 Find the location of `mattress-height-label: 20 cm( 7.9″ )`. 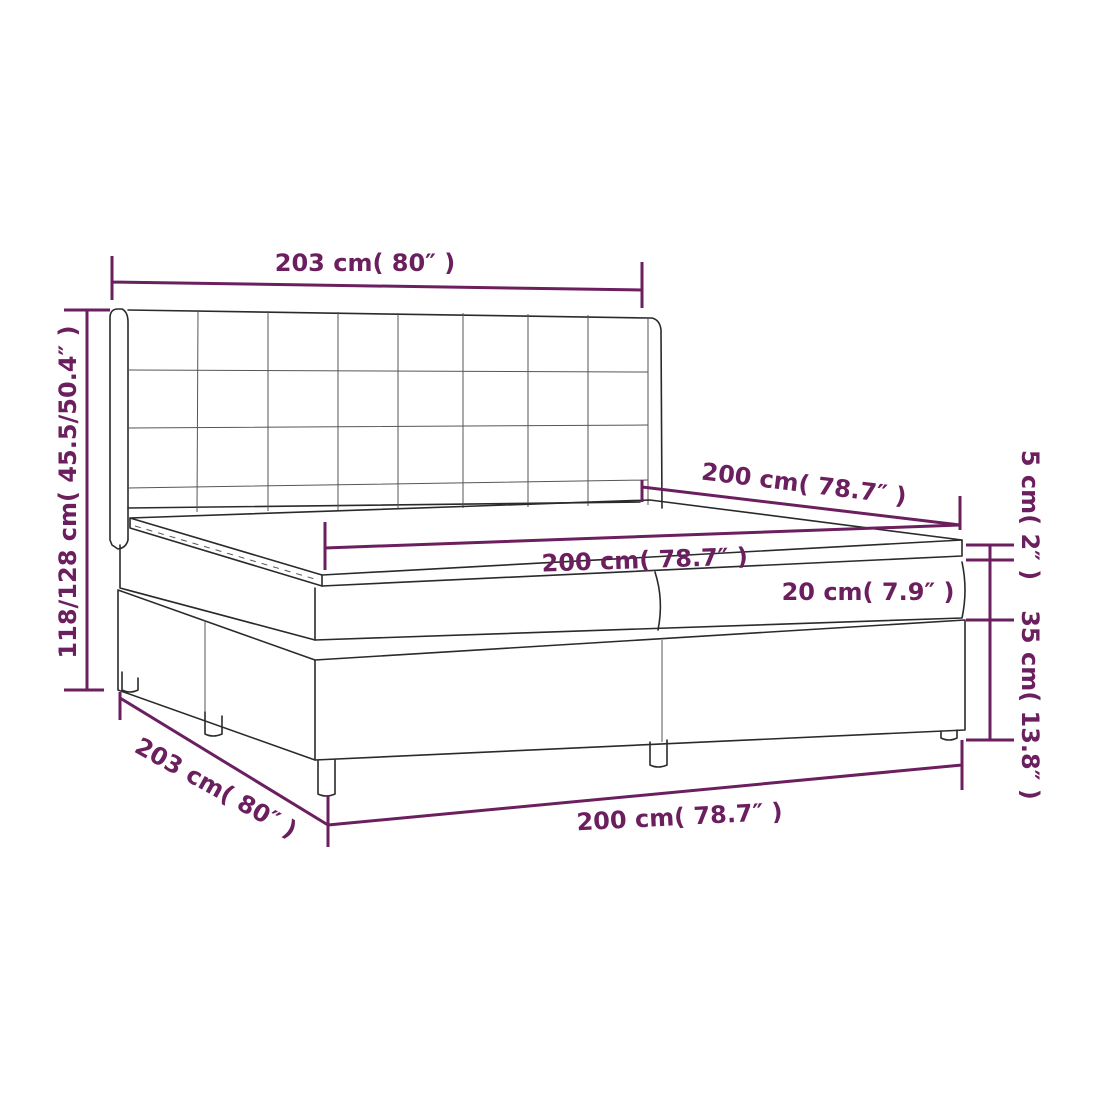

mattress-height-label: 20 cm( 7.9″ ) is located at coordinates (868, 592).